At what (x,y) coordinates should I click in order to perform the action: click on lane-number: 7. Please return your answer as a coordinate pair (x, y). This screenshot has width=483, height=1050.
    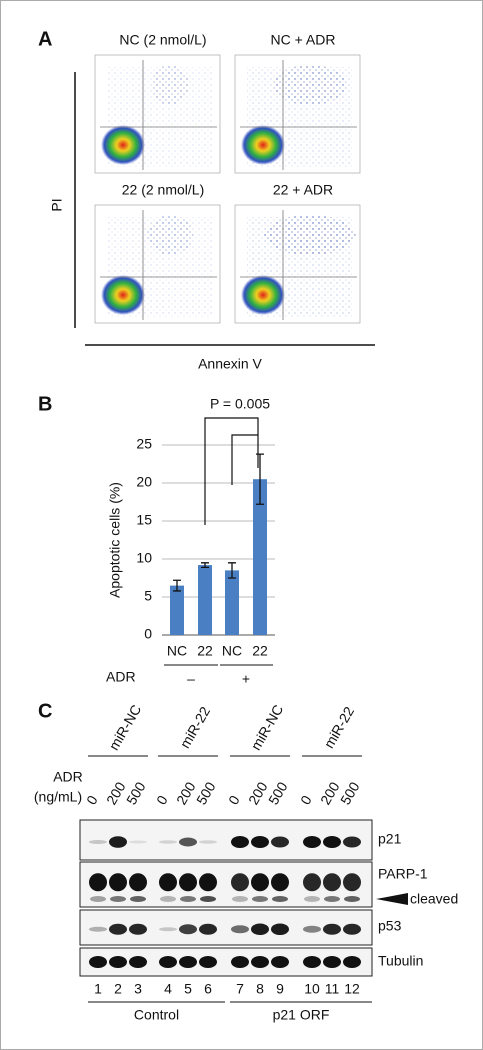
    Looking at the image, I should click on (240, 989).